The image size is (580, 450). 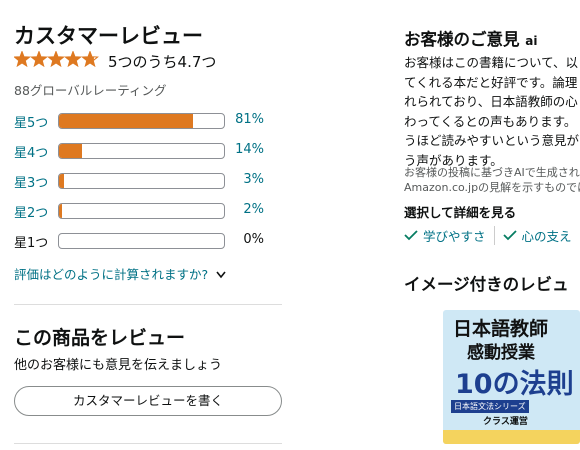 What do you see at coordinates (511, 437) in the screenshot?
I see `book-band` at bounding box center [511, 437].